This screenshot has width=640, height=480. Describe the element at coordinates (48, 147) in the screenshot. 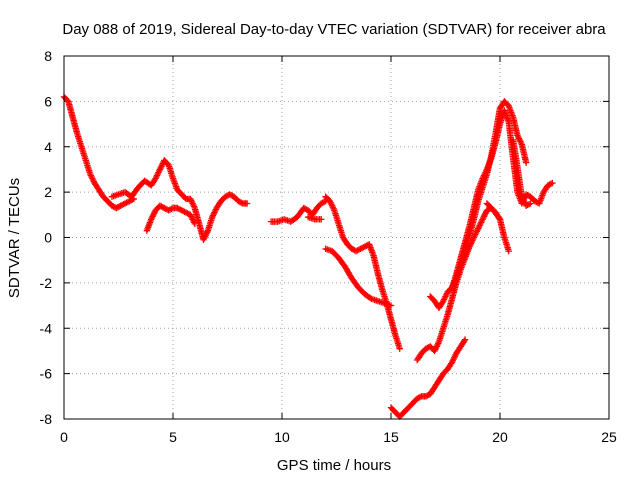

I see `y-tick-label: 4` at that location.